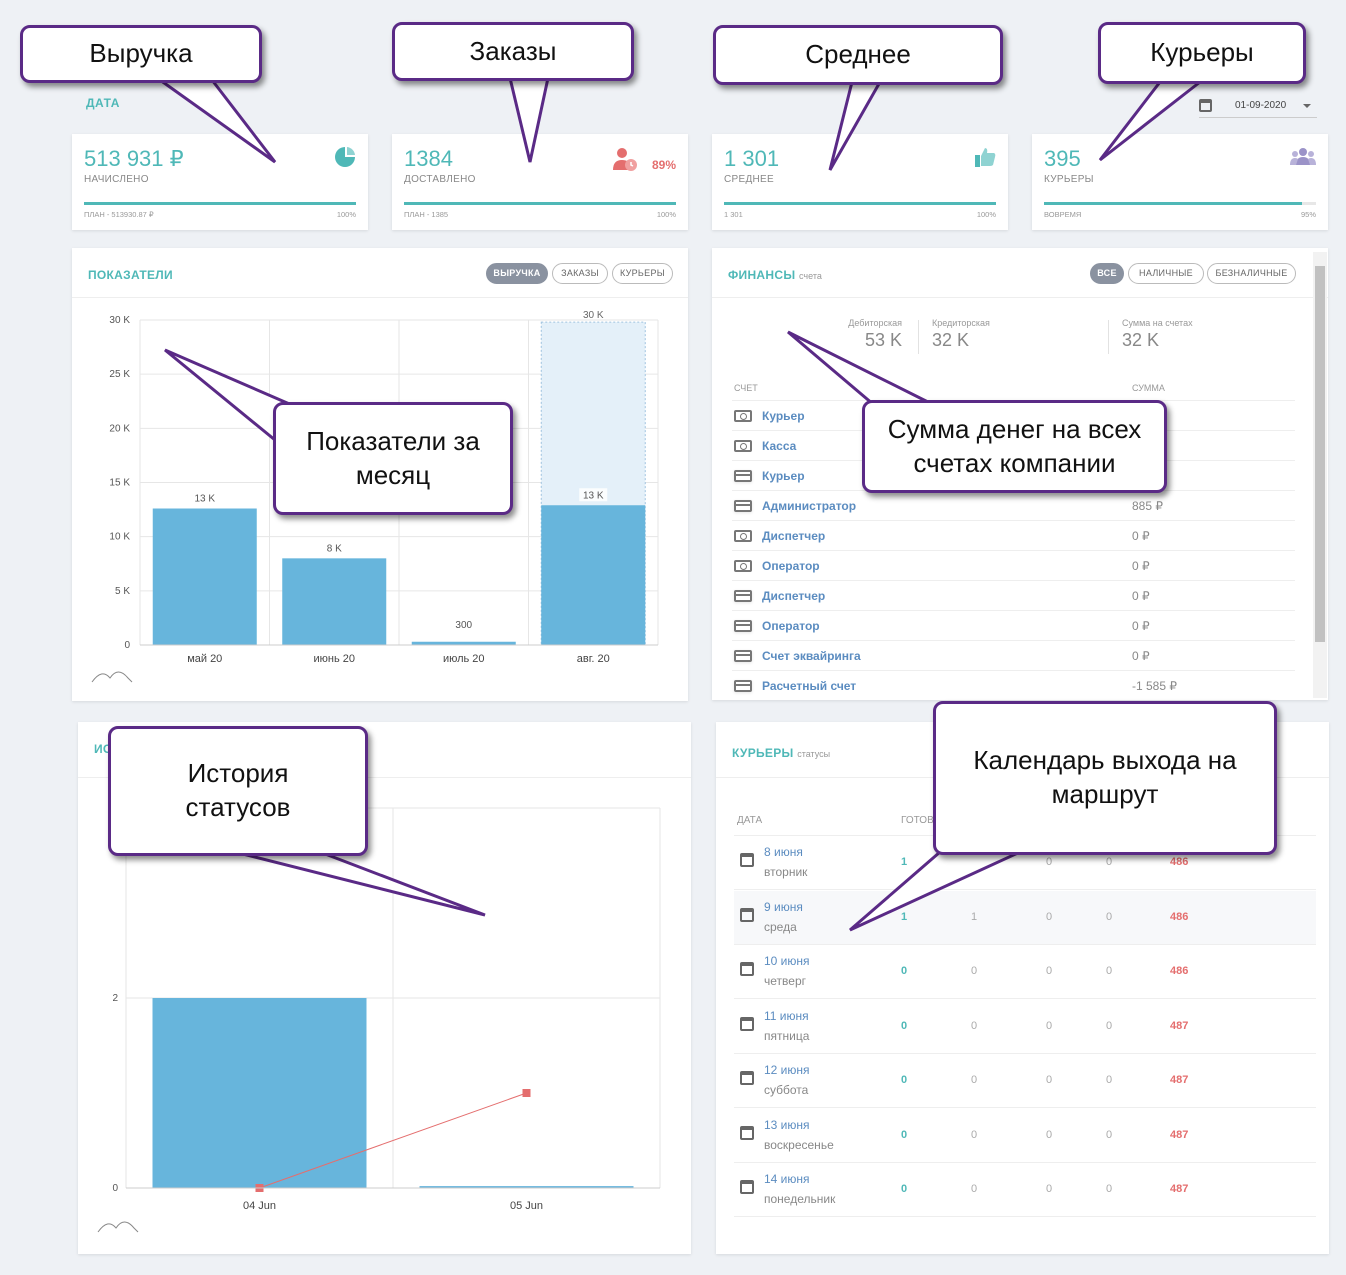 The height and width of the screenshot is (1275, 1346). I want to click on calendar-row: 14 июня понедельник 0 0 0 0 487, so click(1025, 1190).